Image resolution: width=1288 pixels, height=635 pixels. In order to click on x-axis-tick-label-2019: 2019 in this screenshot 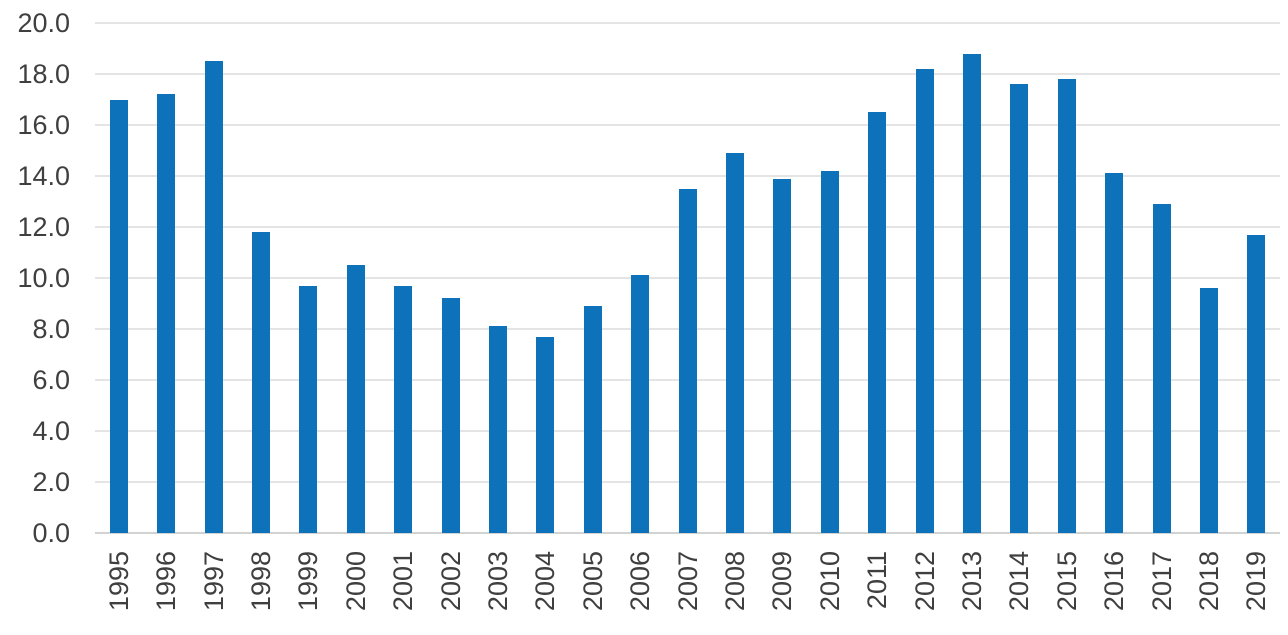, I will do `click(1256, 581)`.